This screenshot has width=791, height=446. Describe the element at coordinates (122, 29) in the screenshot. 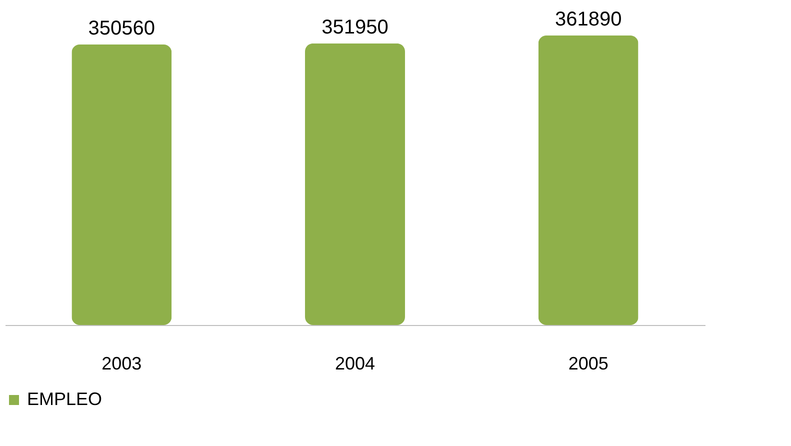

I see `data-label: 350560` at that location.